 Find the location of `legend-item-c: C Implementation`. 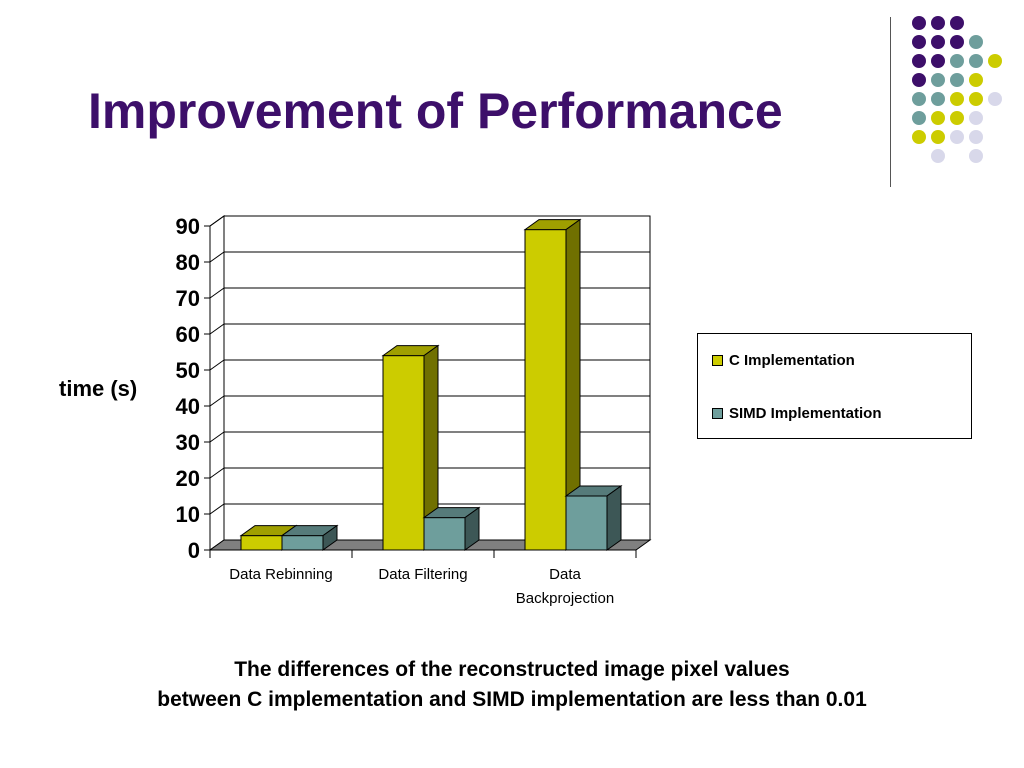

legend-item-c: C Implementation is located at coordinates (783, 360).